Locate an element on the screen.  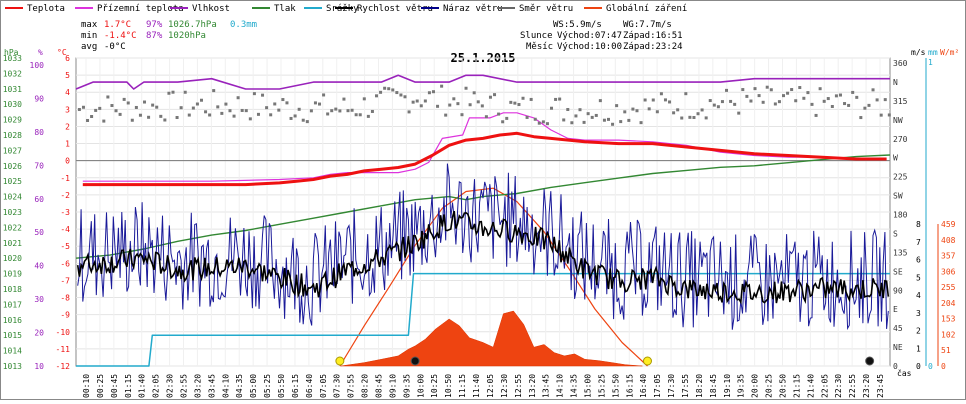
tick-x-35: 14:35 is located at coordinates (574, 386).